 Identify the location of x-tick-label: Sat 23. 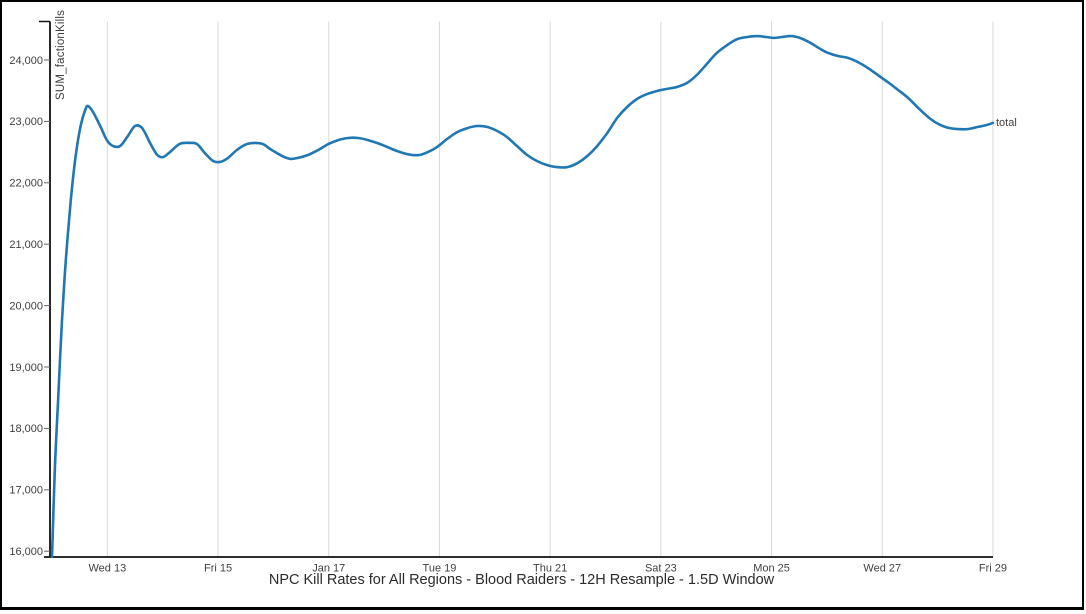
(661, 569).